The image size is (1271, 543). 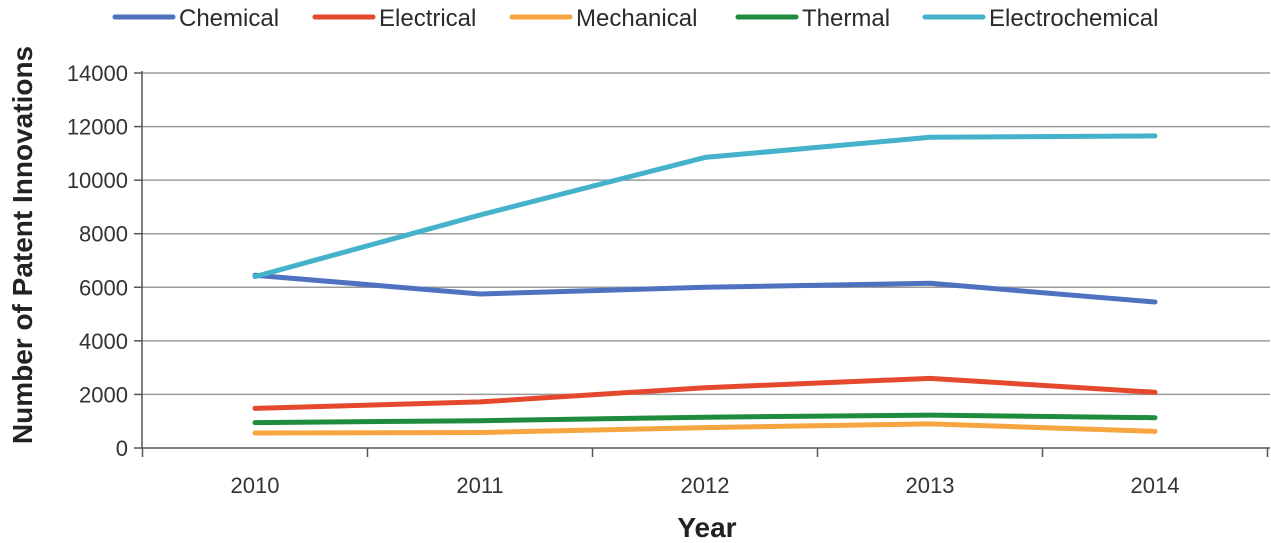 I want to click on y-tick-label: 14000, so click(x=97, y=73).